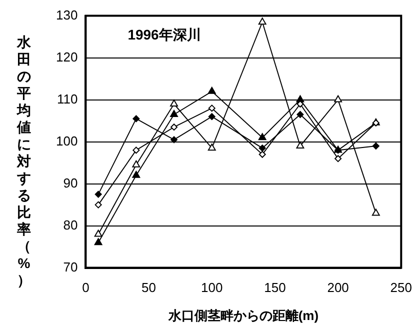  Describe the element at coordinates (67, 98) in the screenshot. I see `y-tick-label: 110` at that location.